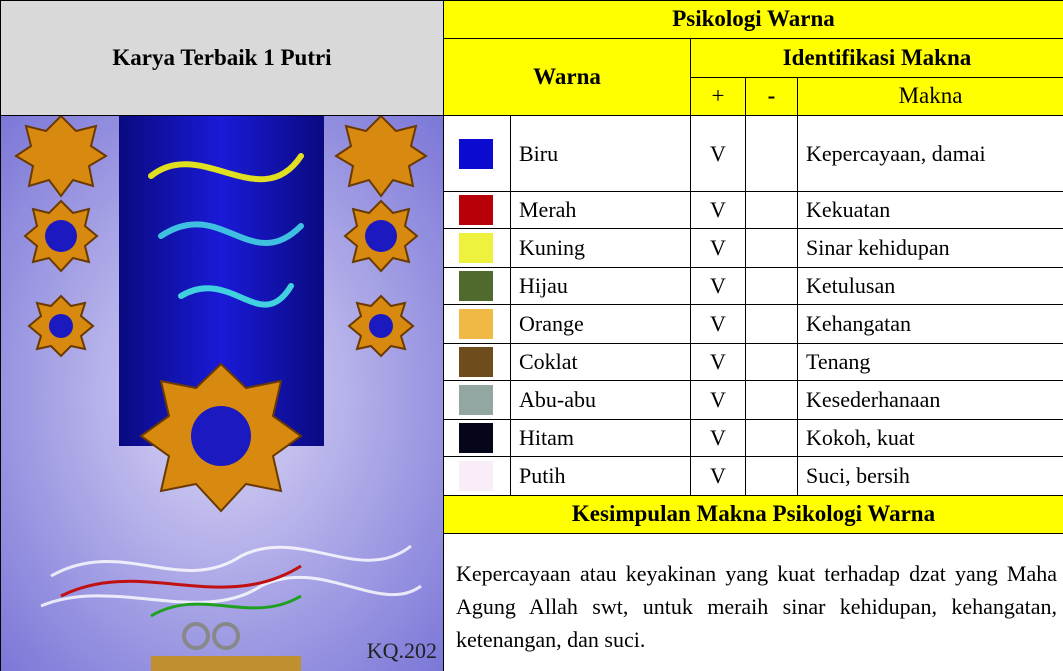 This screenshot has width=1063, height=671. What do you see at coordinates (600, 324) in the screenshot?
I see `color-name: Orange` at bounding box center [600, 324].